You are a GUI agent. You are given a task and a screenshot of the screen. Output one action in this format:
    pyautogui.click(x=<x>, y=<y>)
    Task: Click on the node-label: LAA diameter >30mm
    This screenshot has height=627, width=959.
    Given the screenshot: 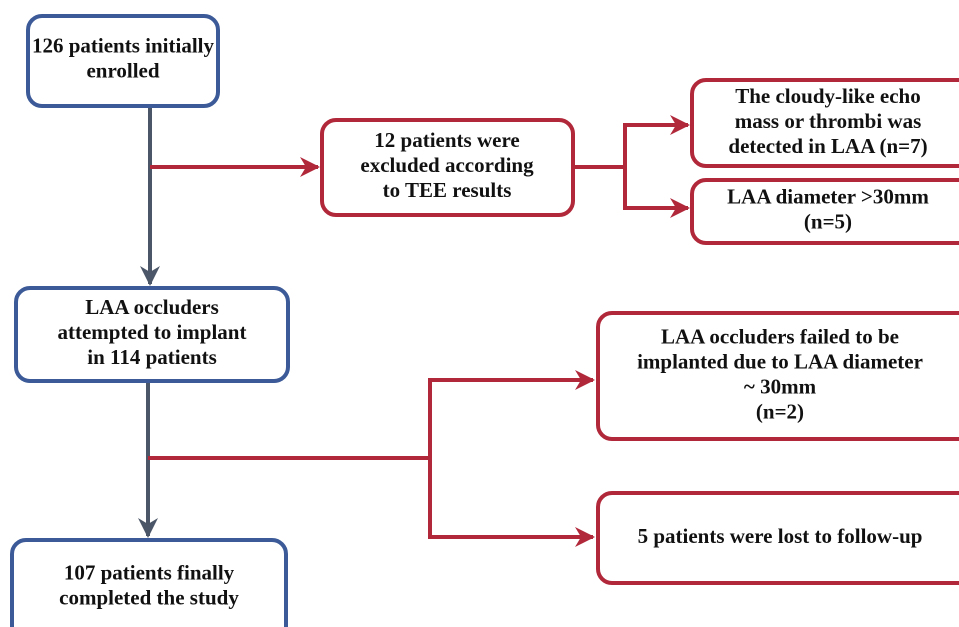 What is the action you would take?
    pyautogui.click(x=828, y=196)
    